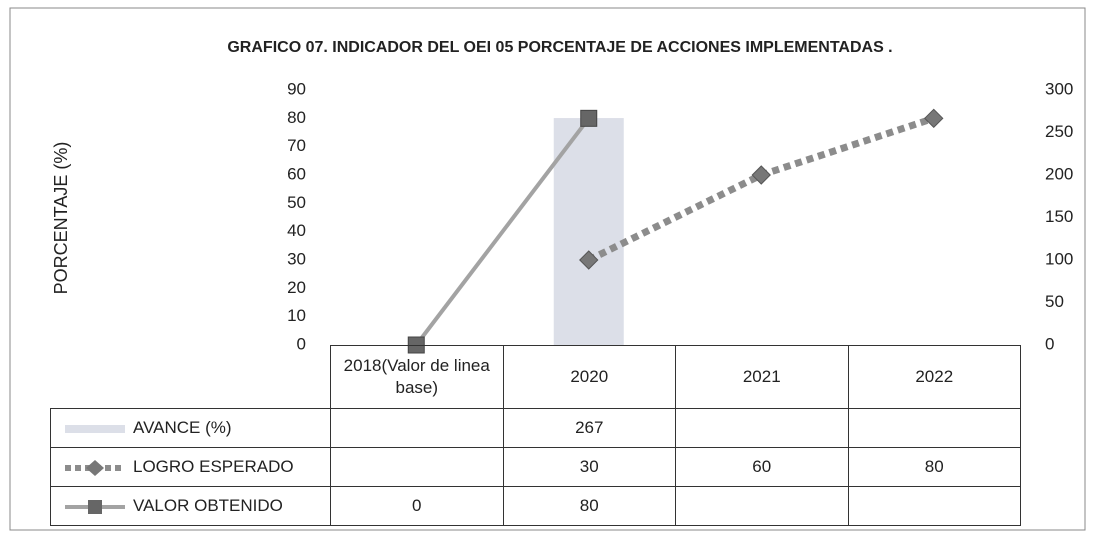 Image resolution: width=1094 pixels, height=539 pixels. I want to click on y2-tick-label: 150, so click(1059, 216).